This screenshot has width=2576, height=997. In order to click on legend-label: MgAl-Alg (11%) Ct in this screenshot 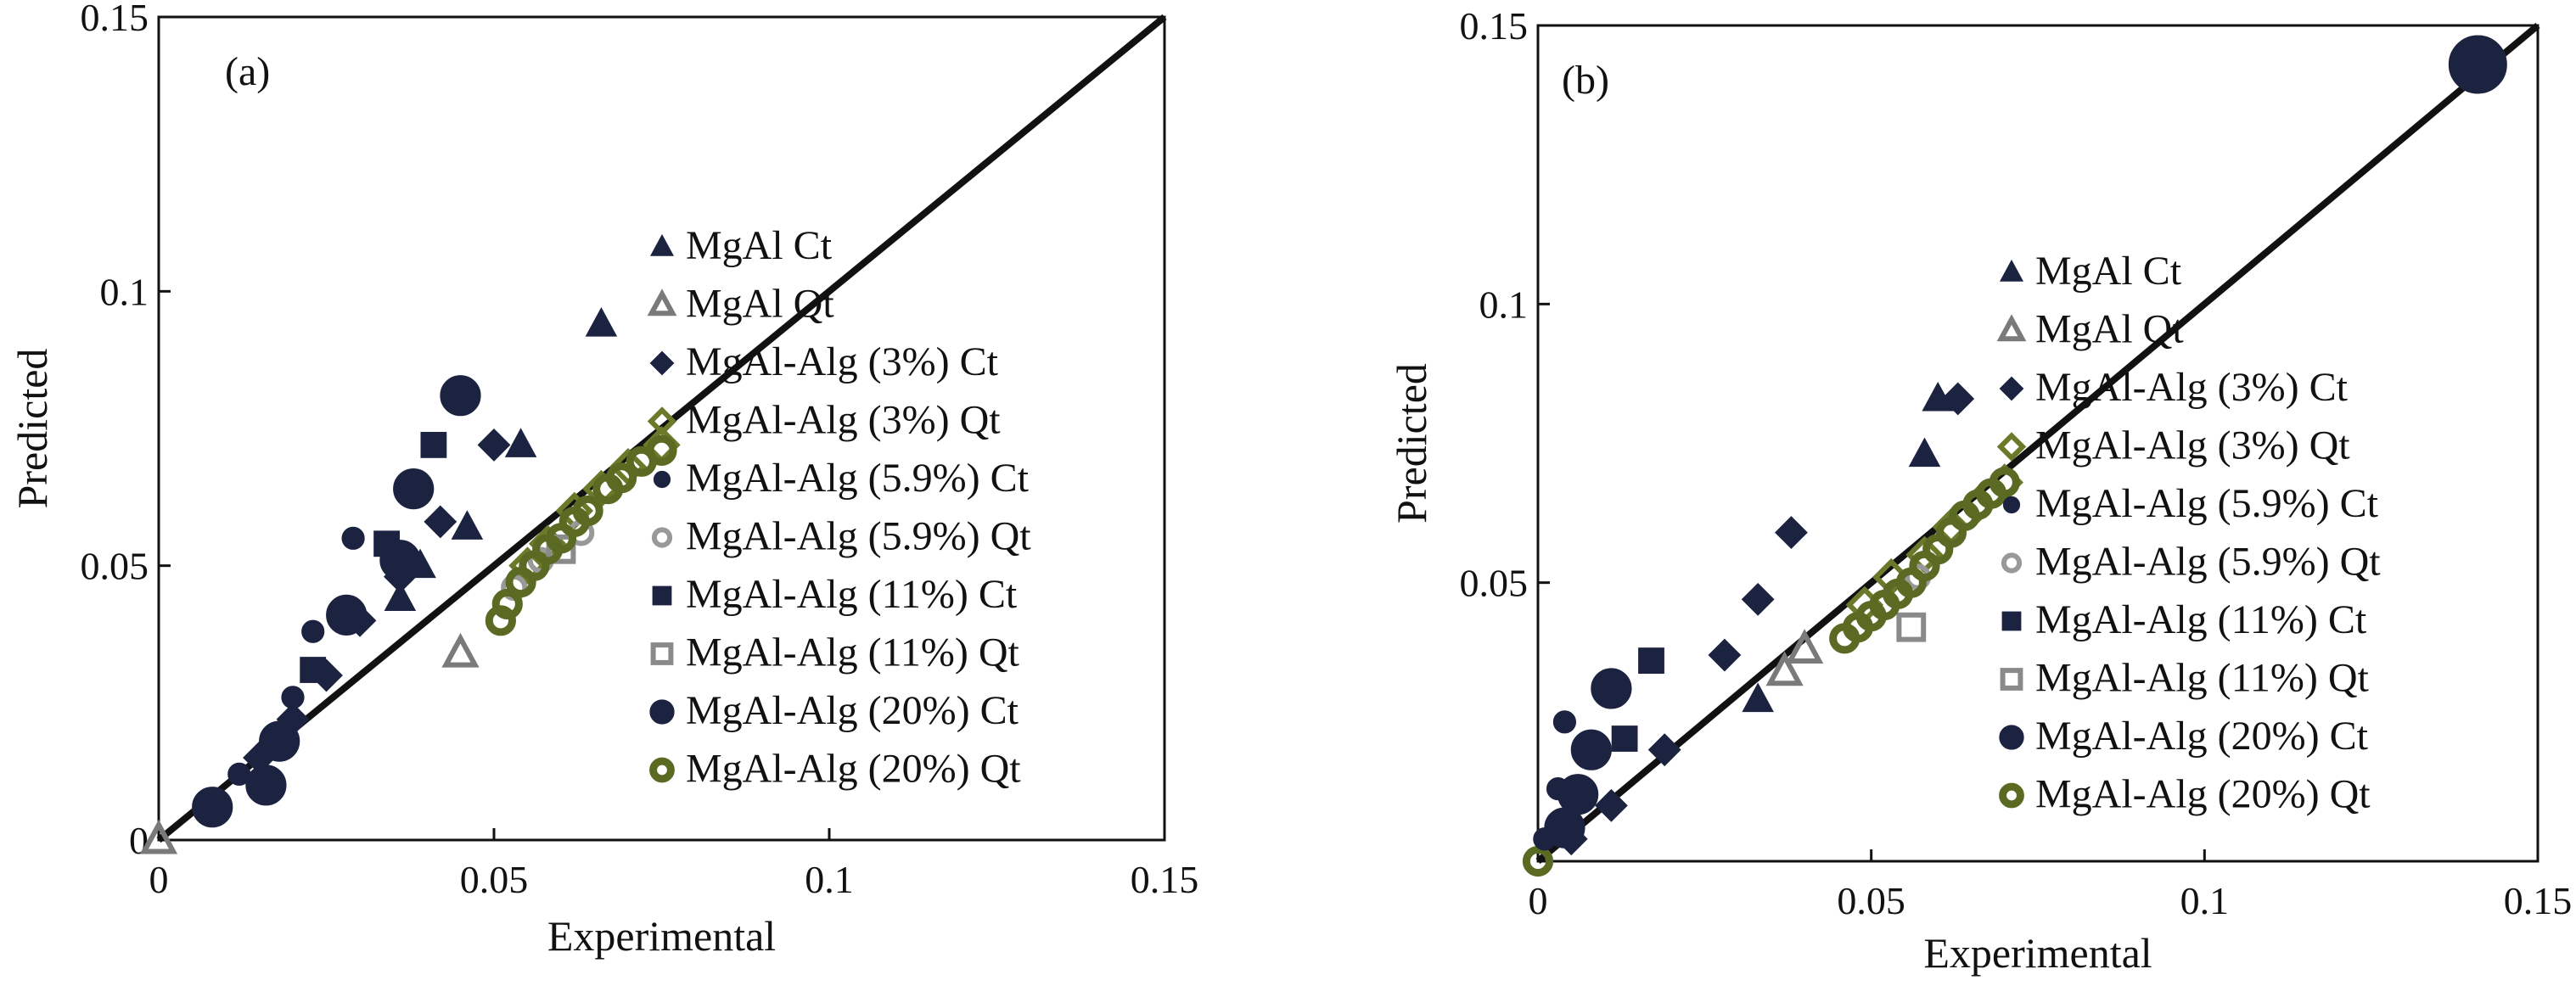, I will do `click(852, 594)`.